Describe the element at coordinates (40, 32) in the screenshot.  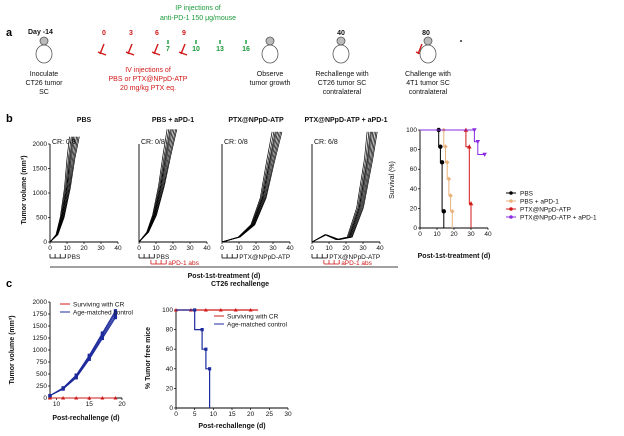
I see `day-minus-14-label: Day -14` at that location.